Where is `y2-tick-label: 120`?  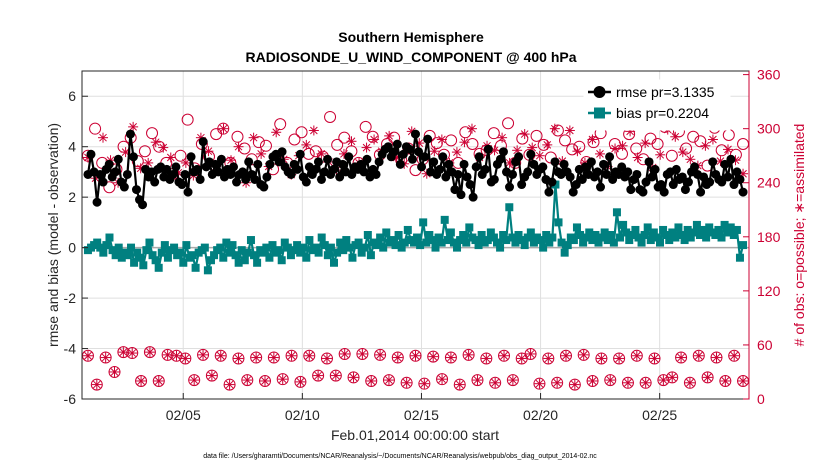 y2-tick-label: 120 is located at coordinates (769, 291).